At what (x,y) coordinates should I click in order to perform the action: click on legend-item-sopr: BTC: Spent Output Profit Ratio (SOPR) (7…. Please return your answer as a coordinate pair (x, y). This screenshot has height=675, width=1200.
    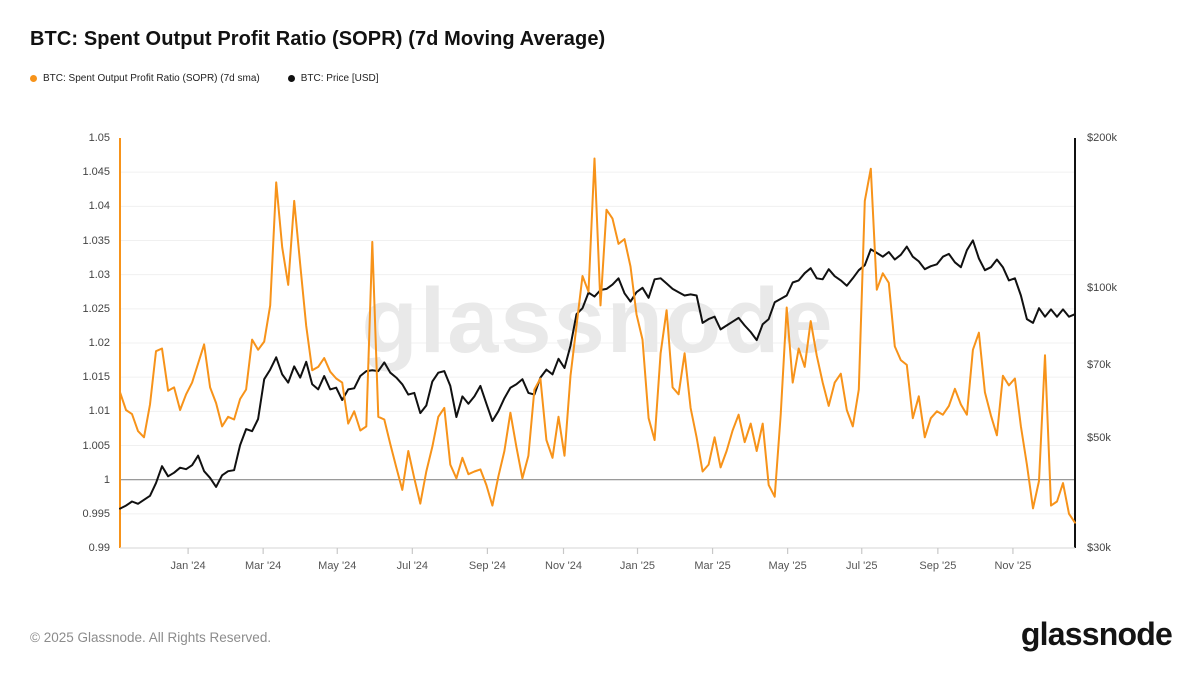
    Looking at the image, I should click on (145, 78).